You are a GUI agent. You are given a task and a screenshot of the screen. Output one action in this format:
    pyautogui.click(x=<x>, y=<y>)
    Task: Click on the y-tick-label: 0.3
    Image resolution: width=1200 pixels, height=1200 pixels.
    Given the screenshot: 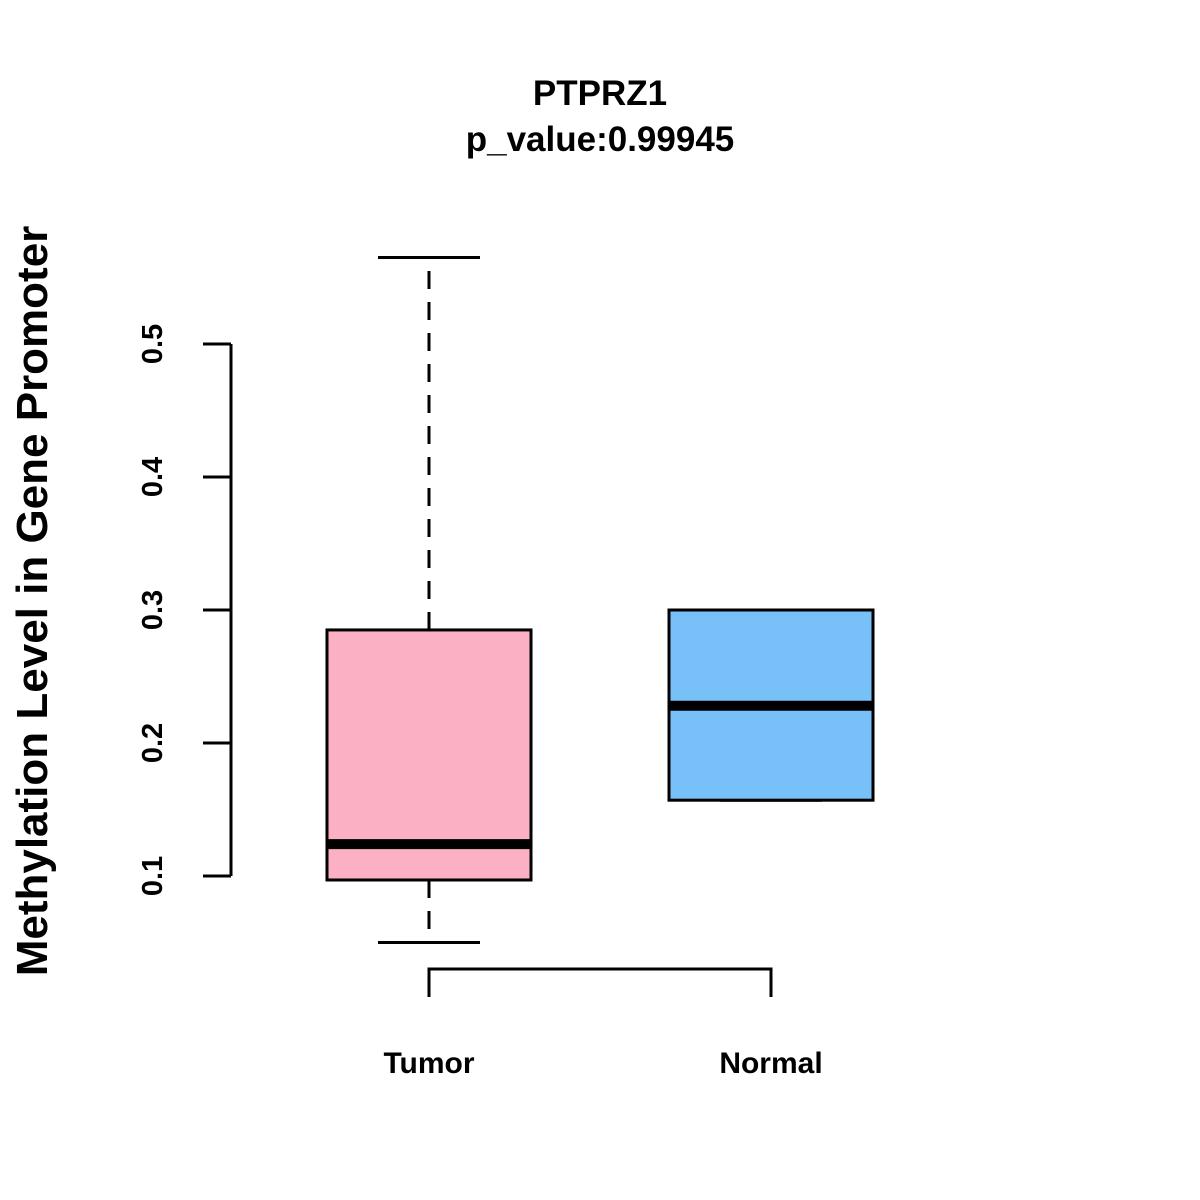 What is the action you would take?
    pyautogui.click(x=153, y=610)
    